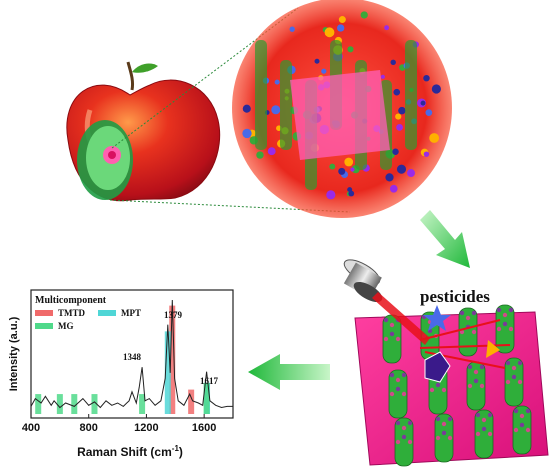  What do you see at coordinates (14, 353) in the screenshot?
I see `y-axis-label: Intensity (a.u.)` at bounding box center [14, 353].